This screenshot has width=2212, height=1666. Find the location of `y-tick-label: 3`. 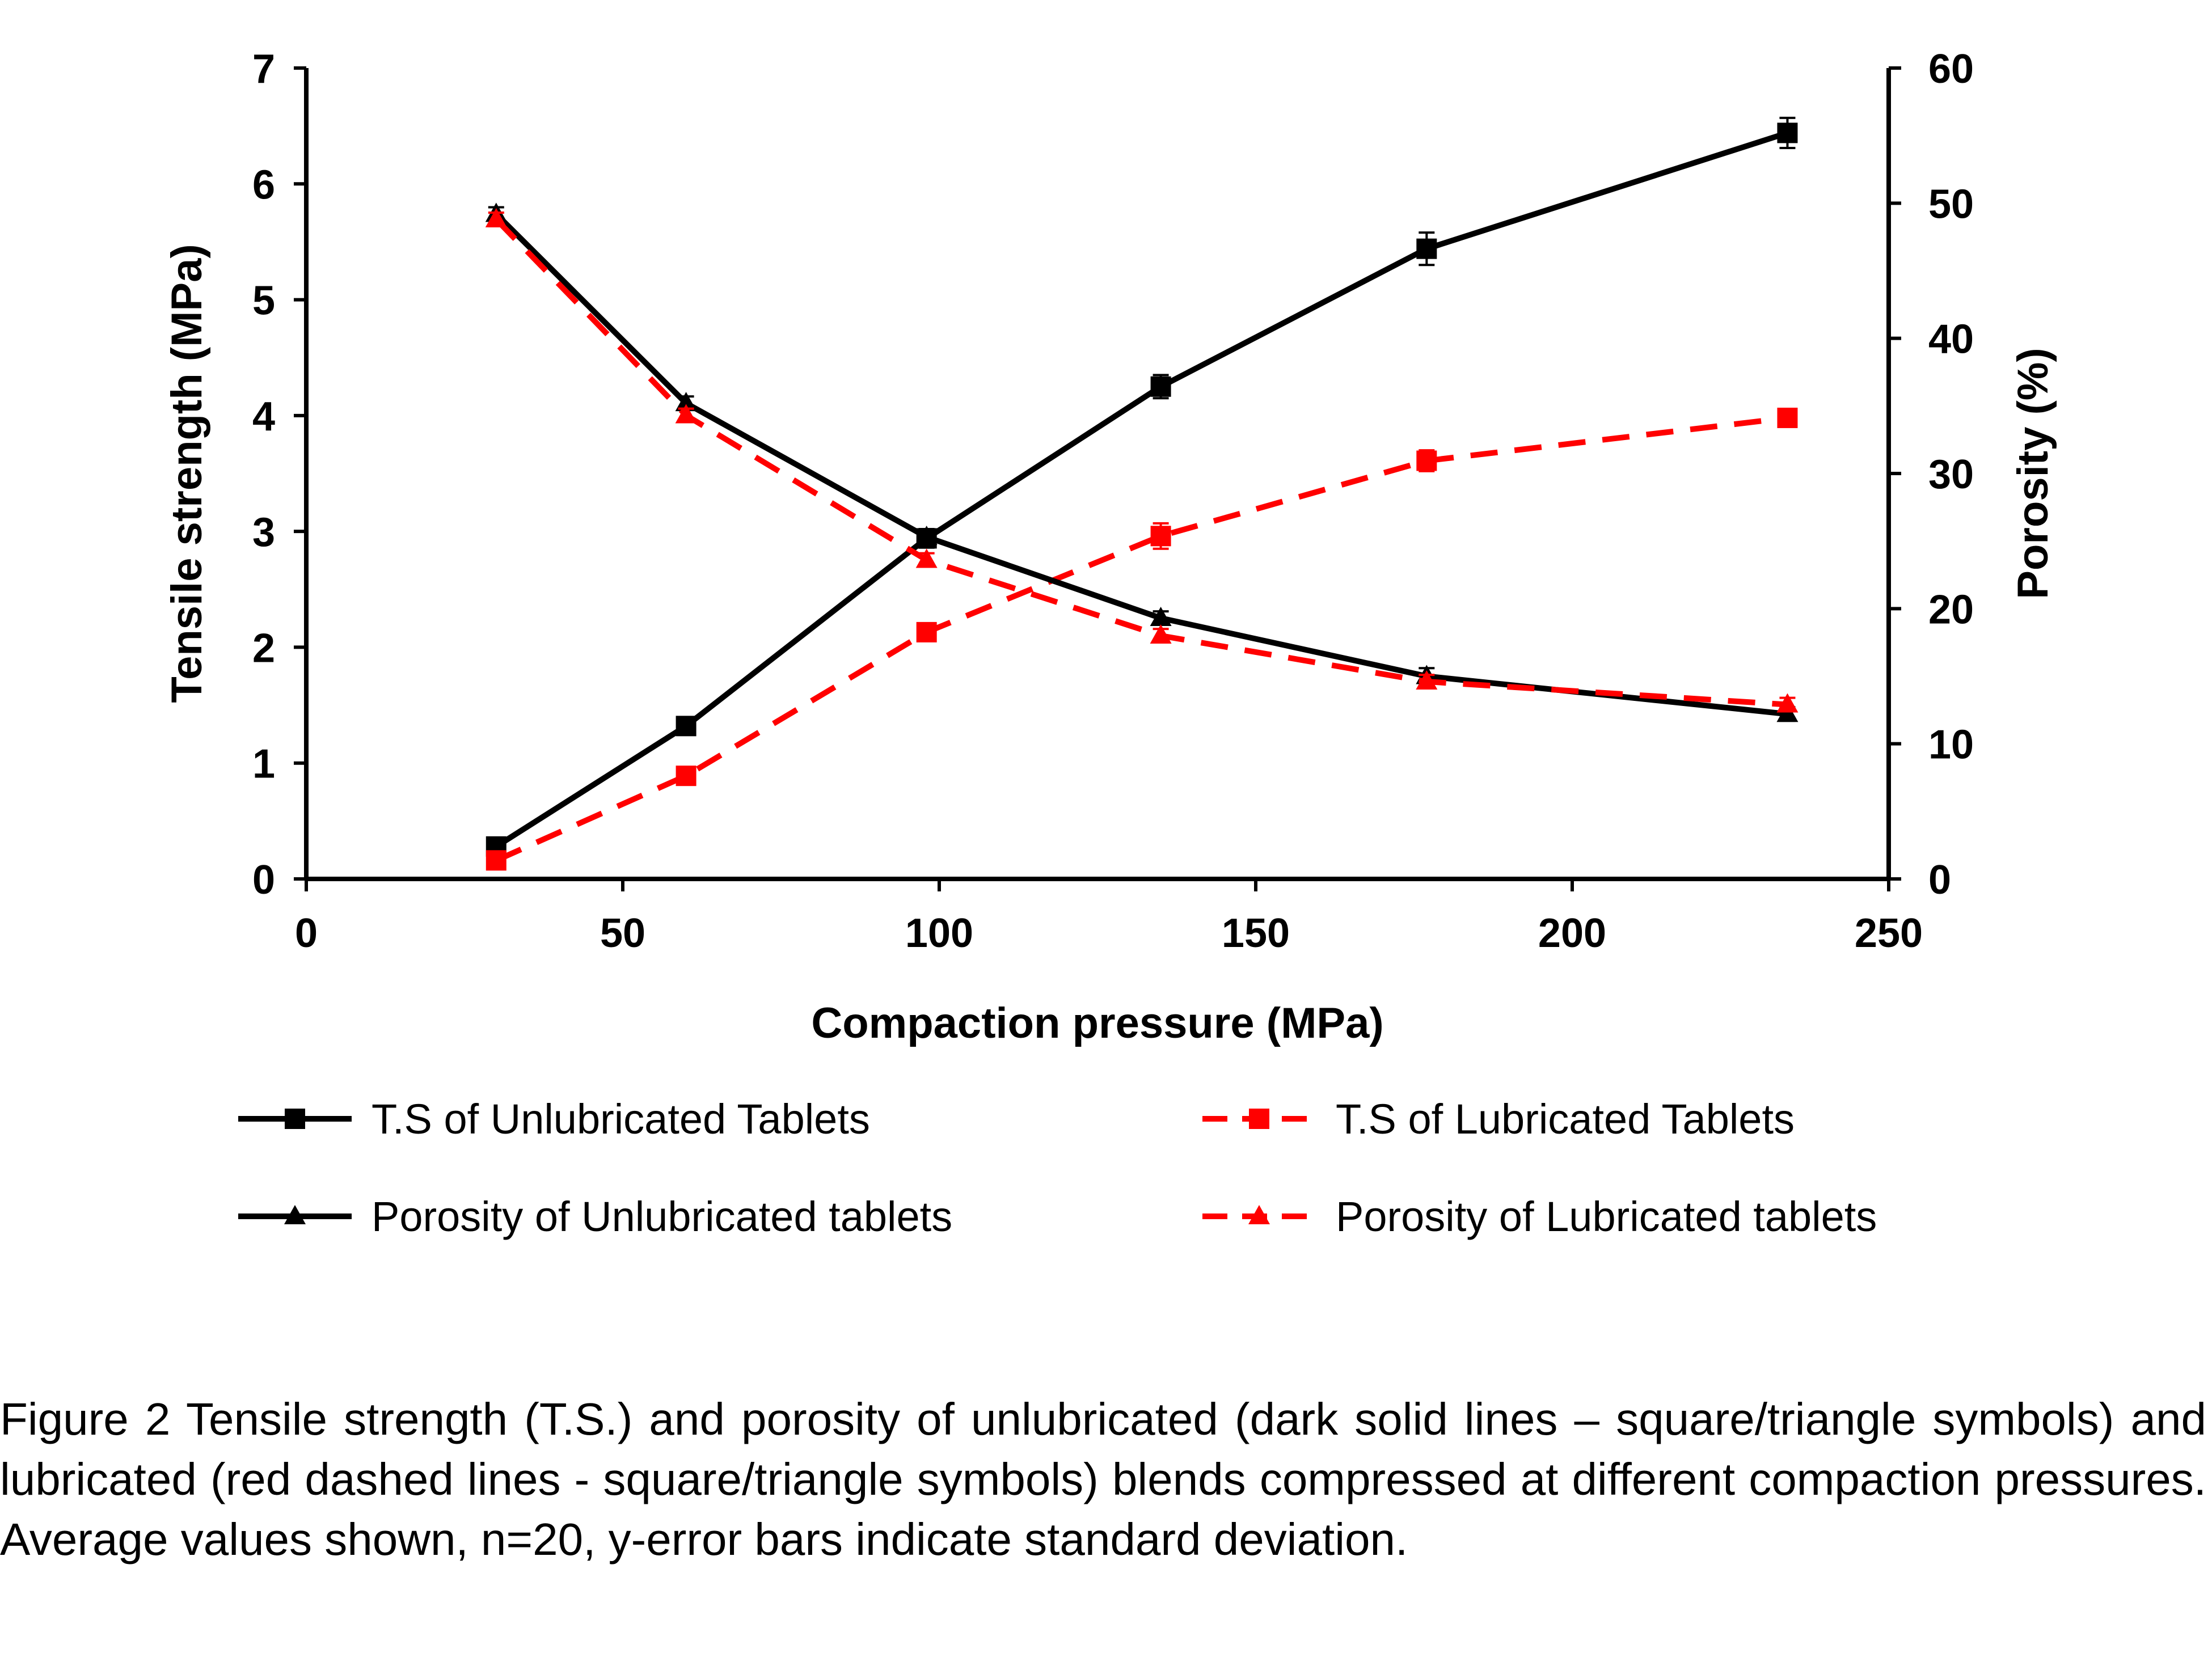

y-tick-label: 3 is located at coordinates (263, 532).